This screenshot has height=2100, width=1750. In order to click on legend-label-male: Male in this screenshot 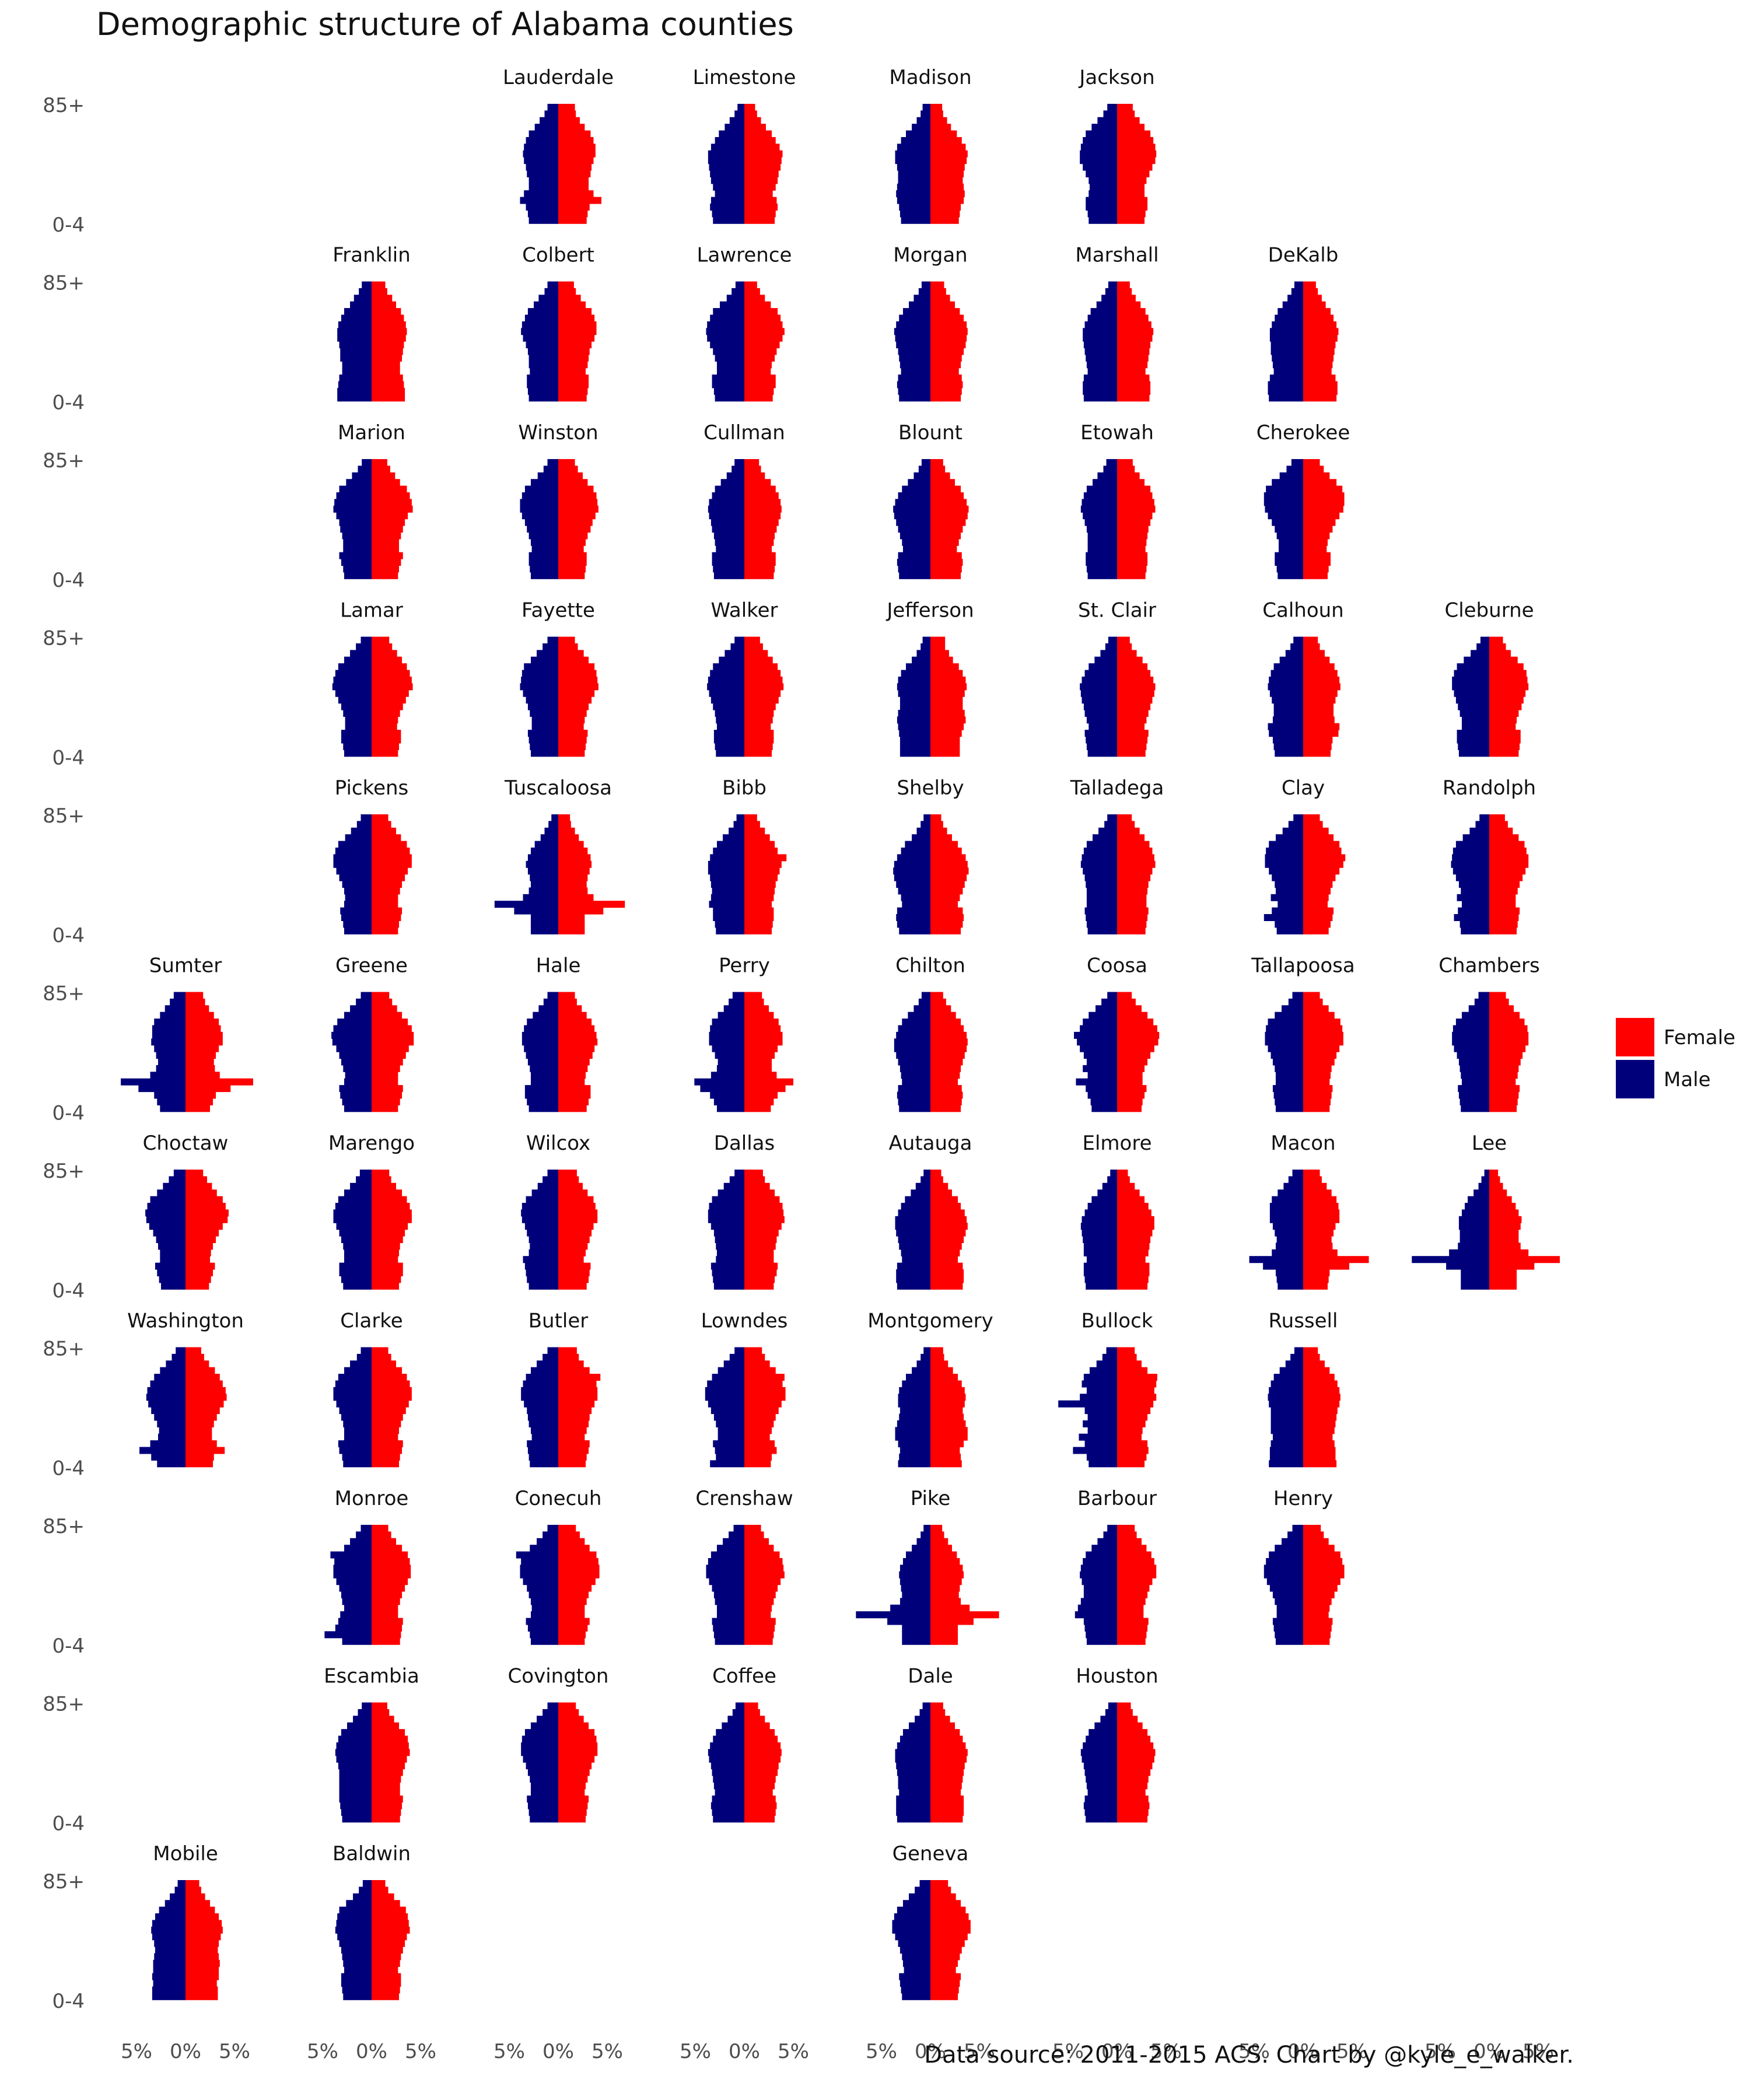, I will do `click(1687, 1079)`.